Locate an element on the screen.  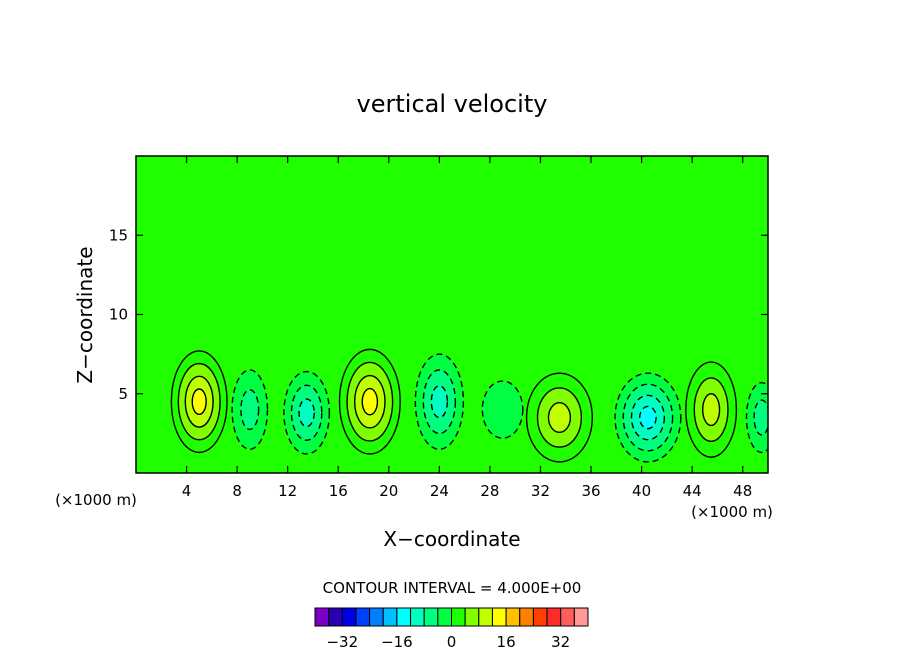
x-tick-label: 28 is located at coordinates (489, 491).